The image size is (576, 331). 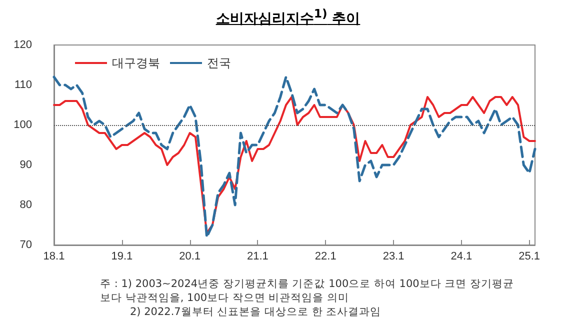 I want to click on x-tick-label: 23.1, so click(x=393, y=256).